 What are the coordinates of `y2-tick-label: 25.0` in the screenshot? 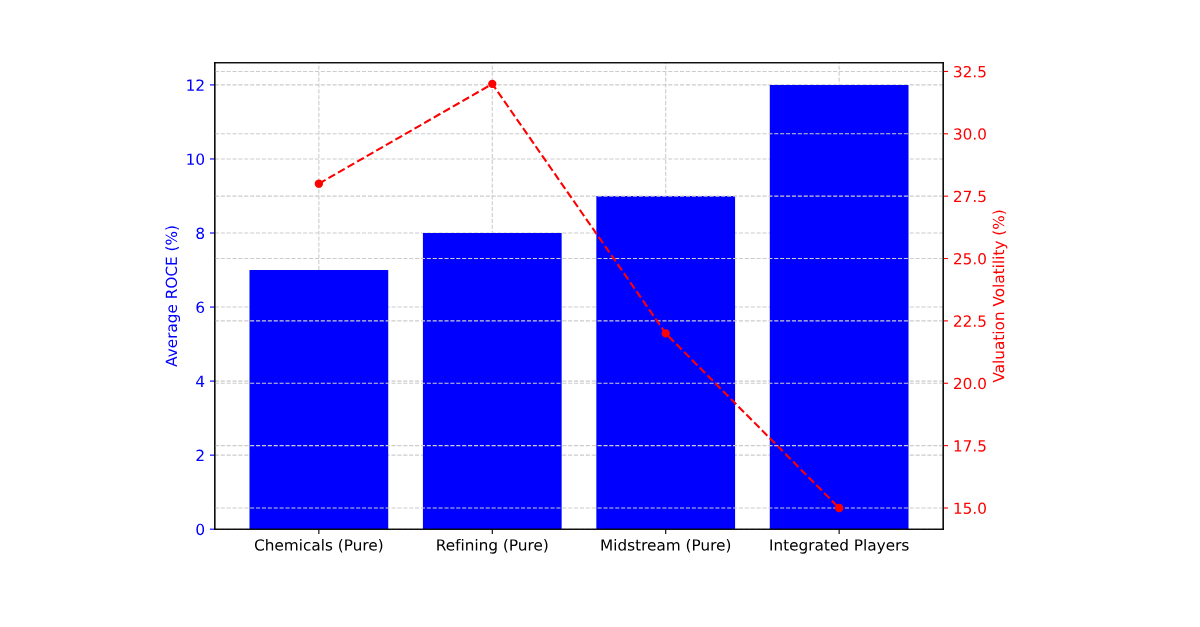 It's located at (970, 258).